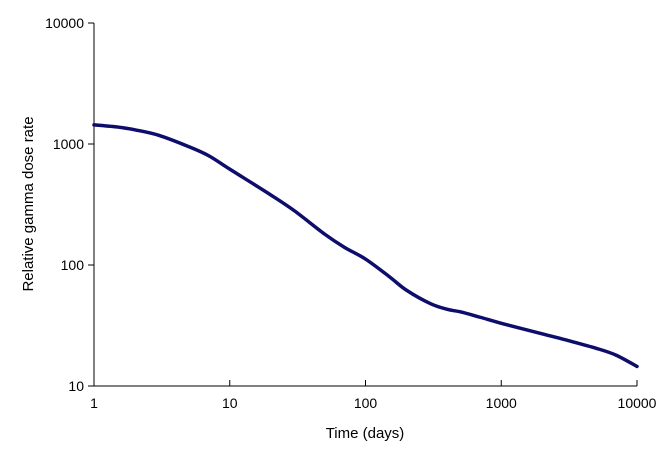  Describe the element at coordinates (230, 403) in the screenshot. I see `x-tick-label-1: 10` at that location.